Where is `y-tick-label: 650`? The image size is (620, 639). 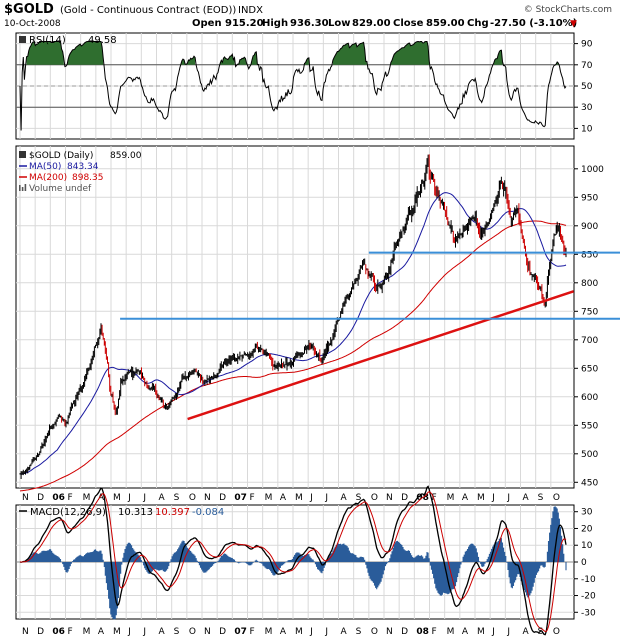 y-tick-label: 650 is located at coordinates (589, 369).